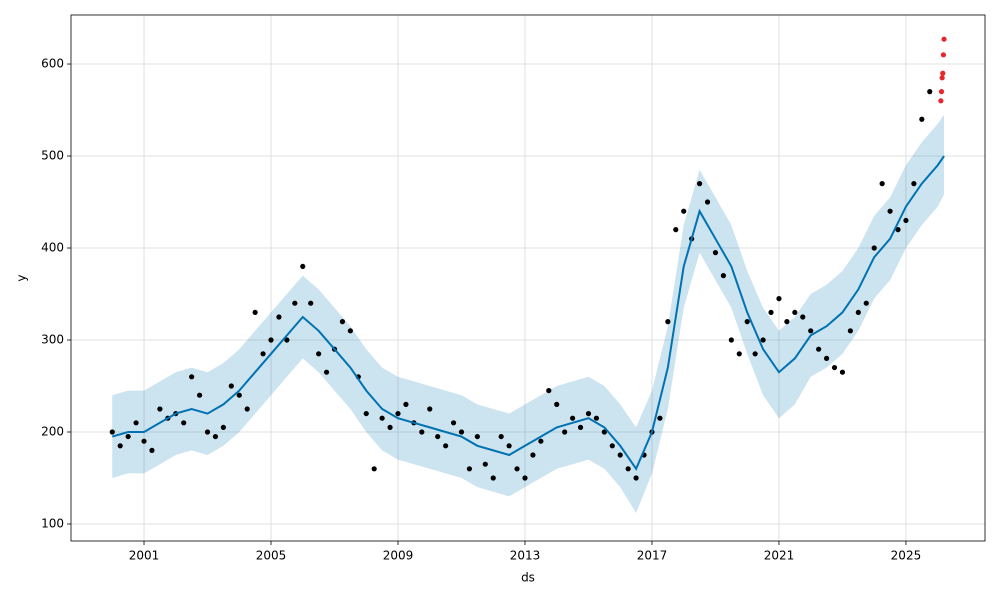 The width and height of the screenshot is (1000, 600). What do you see at coordinates (52, 156) in the screenshot?
I see `y-tick-label: 500` at bounding box center [52, 156].